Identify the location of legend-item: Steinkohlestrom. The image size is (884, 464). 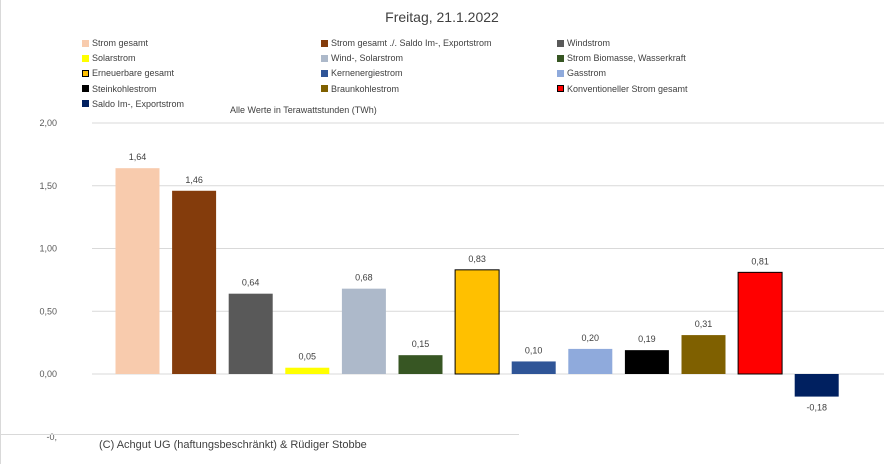
(119, 89).